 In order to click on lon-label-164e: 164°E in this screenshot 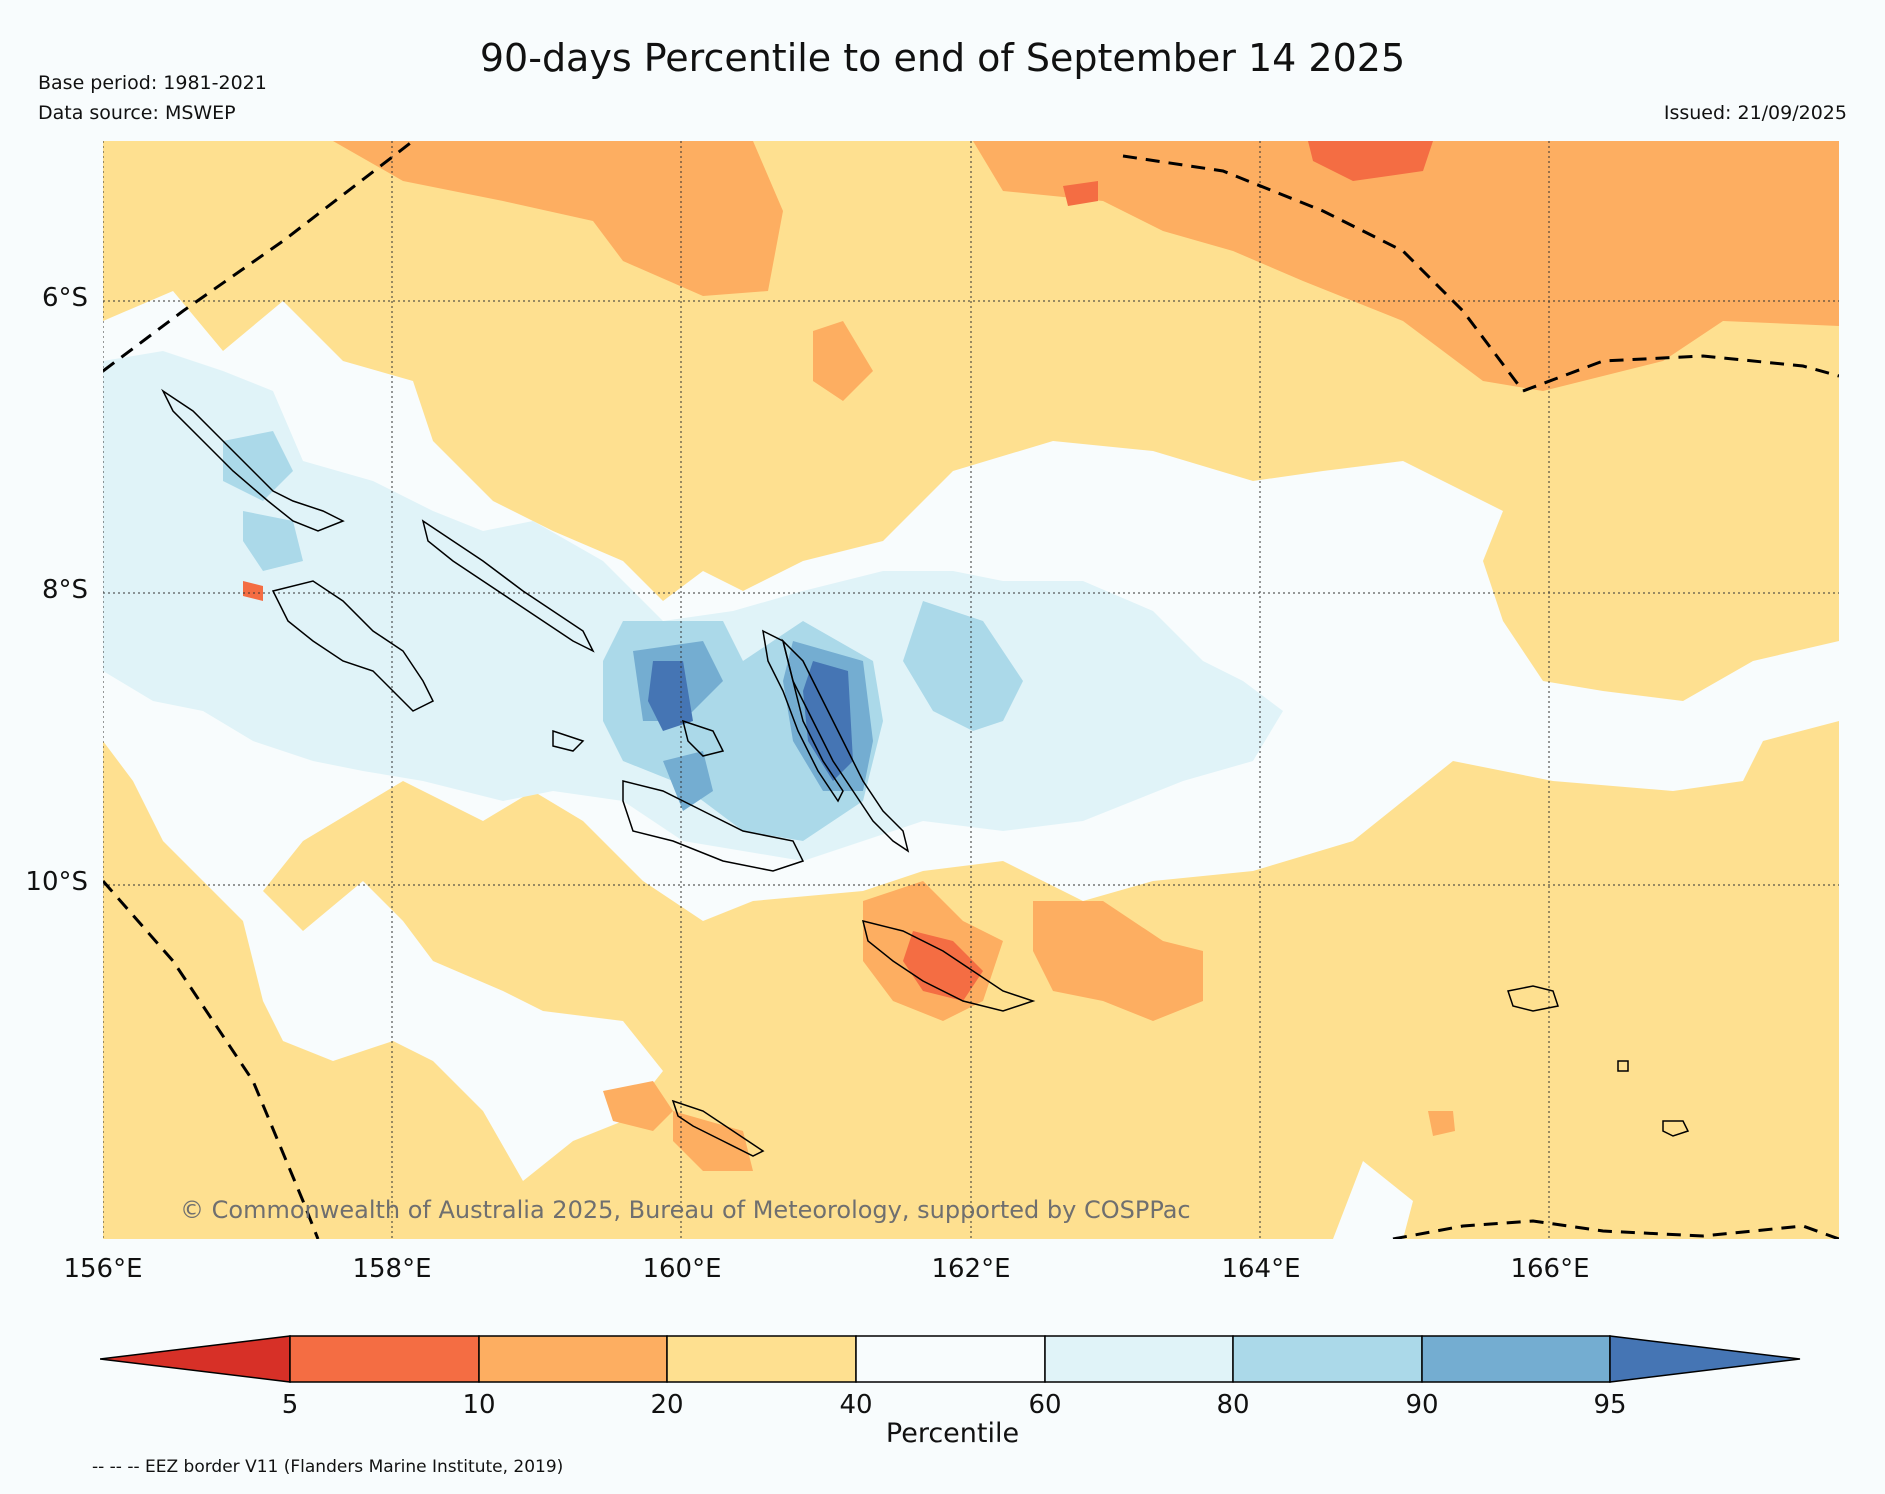, I will do `click(1261, 1269)`.